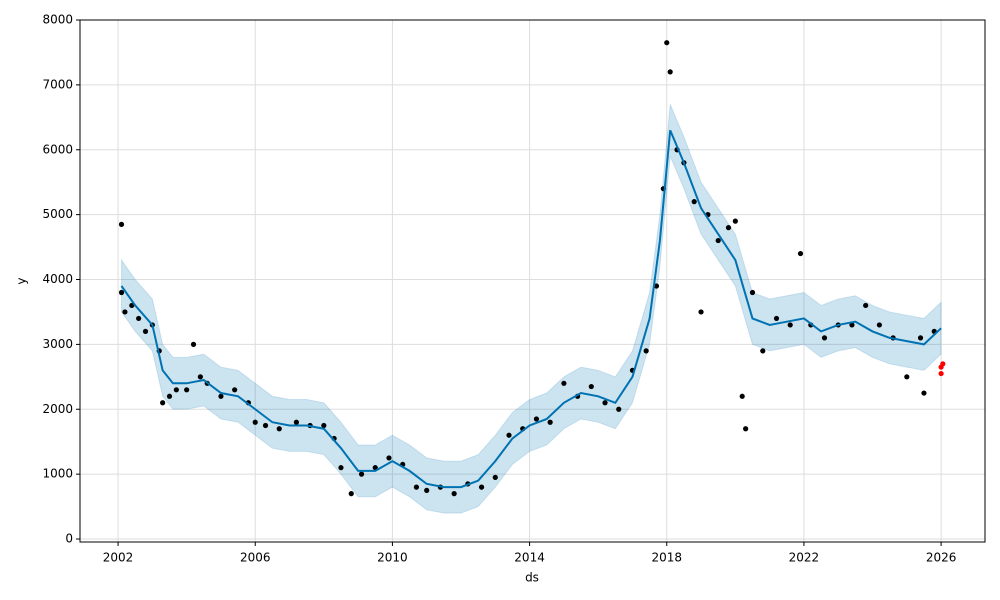 The height and width of the screenshot is (600, 1000). I want to click on y-tick-label: 8000, so click(57, 20).